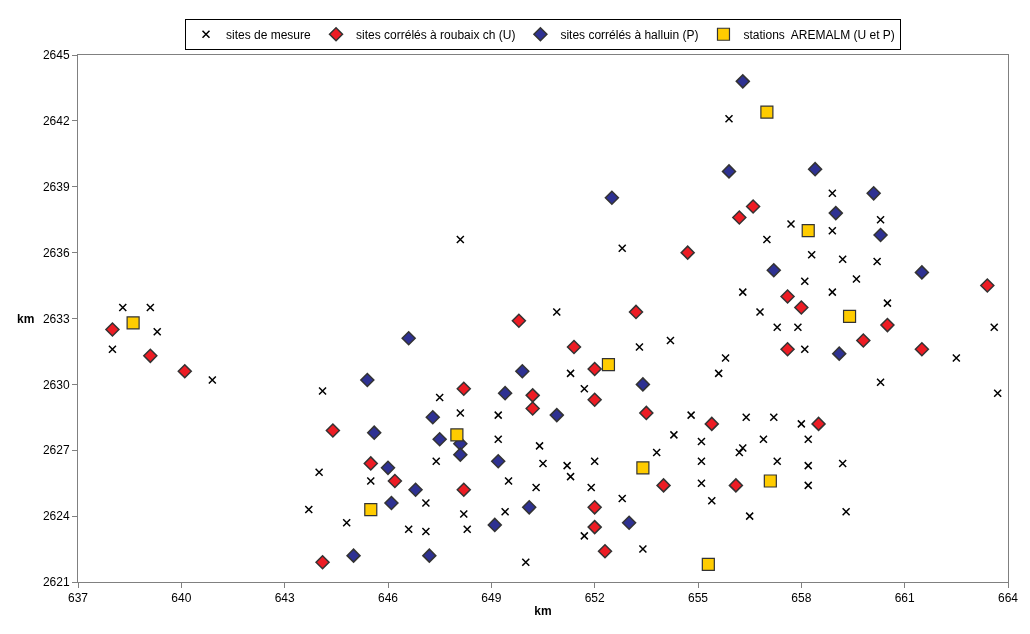 The image size is (1030, 634). Describe the element at coordinates (491, 598) in the screenshot. I see `x-tick-label: 649` at that location.